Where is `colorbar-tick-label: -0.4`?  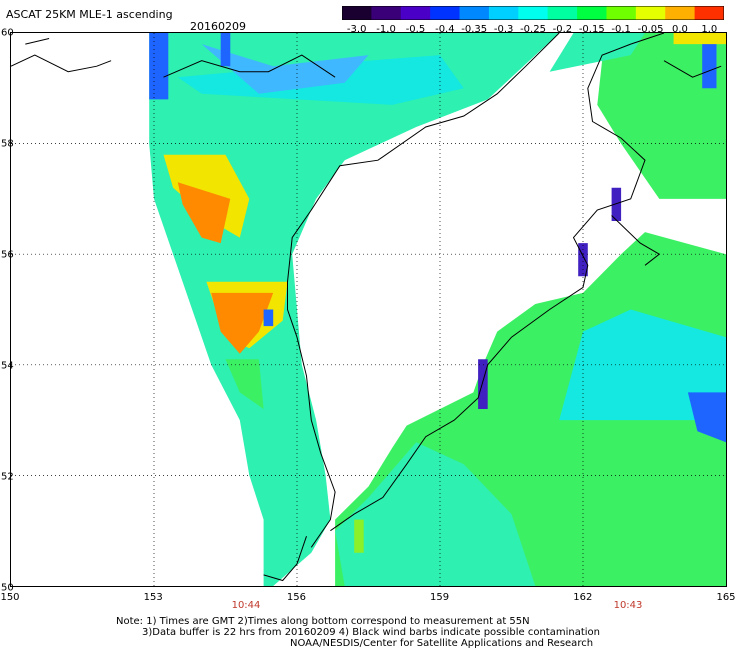
colorbar-tick-label: -0.4 is located at coordinates (445, 29).